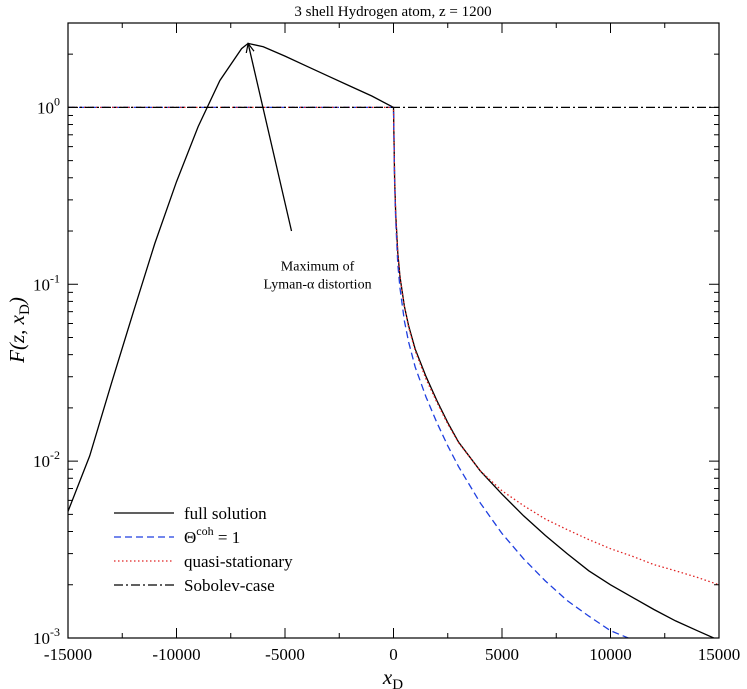 The width and height of the screenshot is (747, 689). Describe the element at coordinates (46, 282) in the screenshot. I see `y-tick-label: 10⁻¹` at that location.